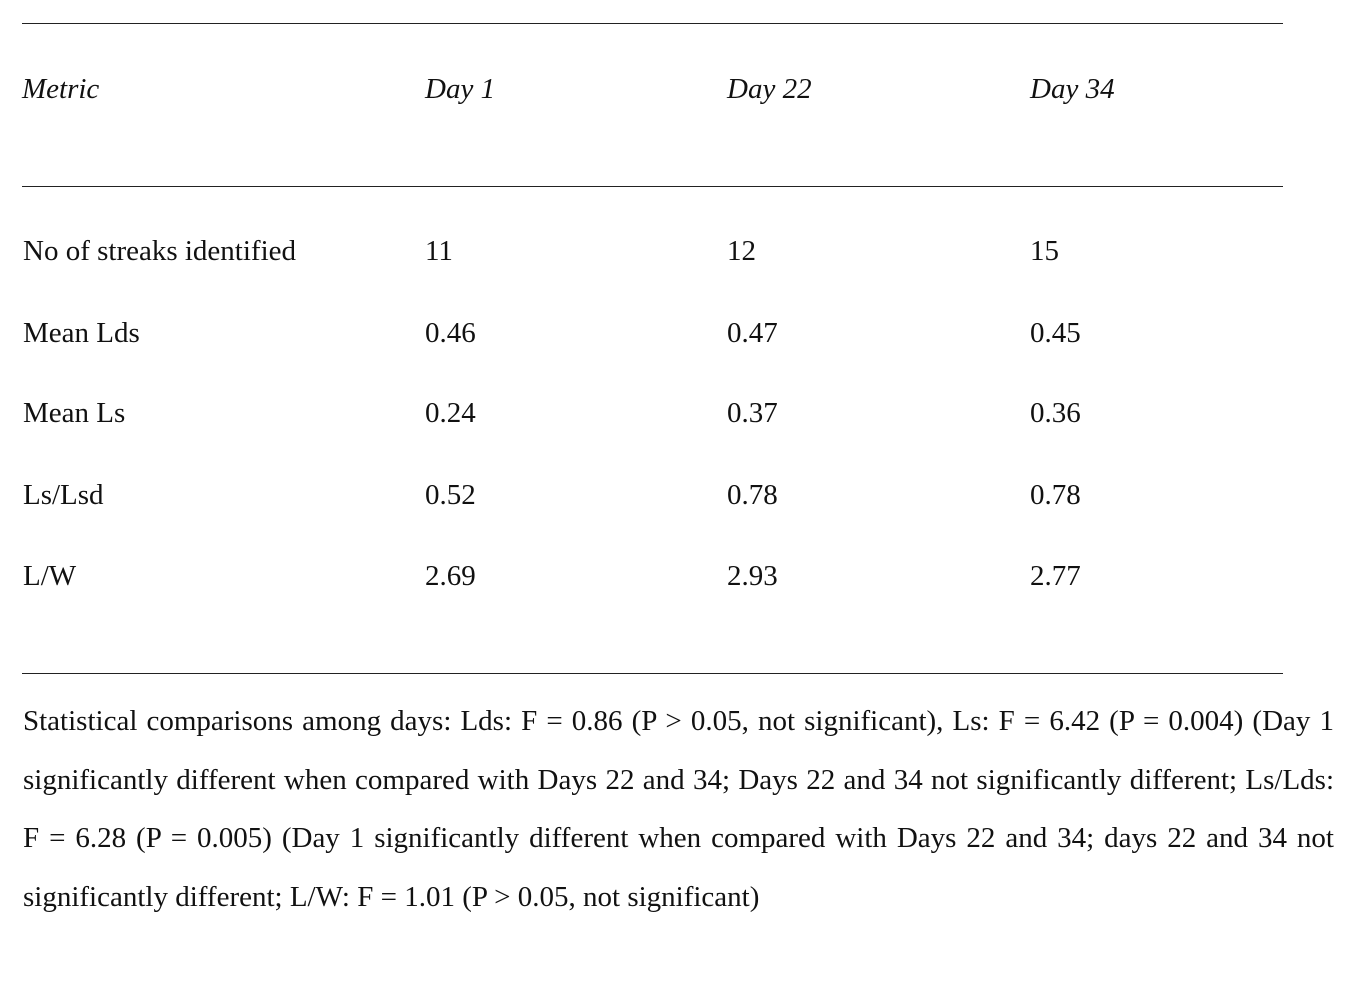 The width and height of the screenshot is (1355, 992). Describe the element at coordinates (63, 495) in the screenshot. I see `row-label: Ls/Lsd` at that location.